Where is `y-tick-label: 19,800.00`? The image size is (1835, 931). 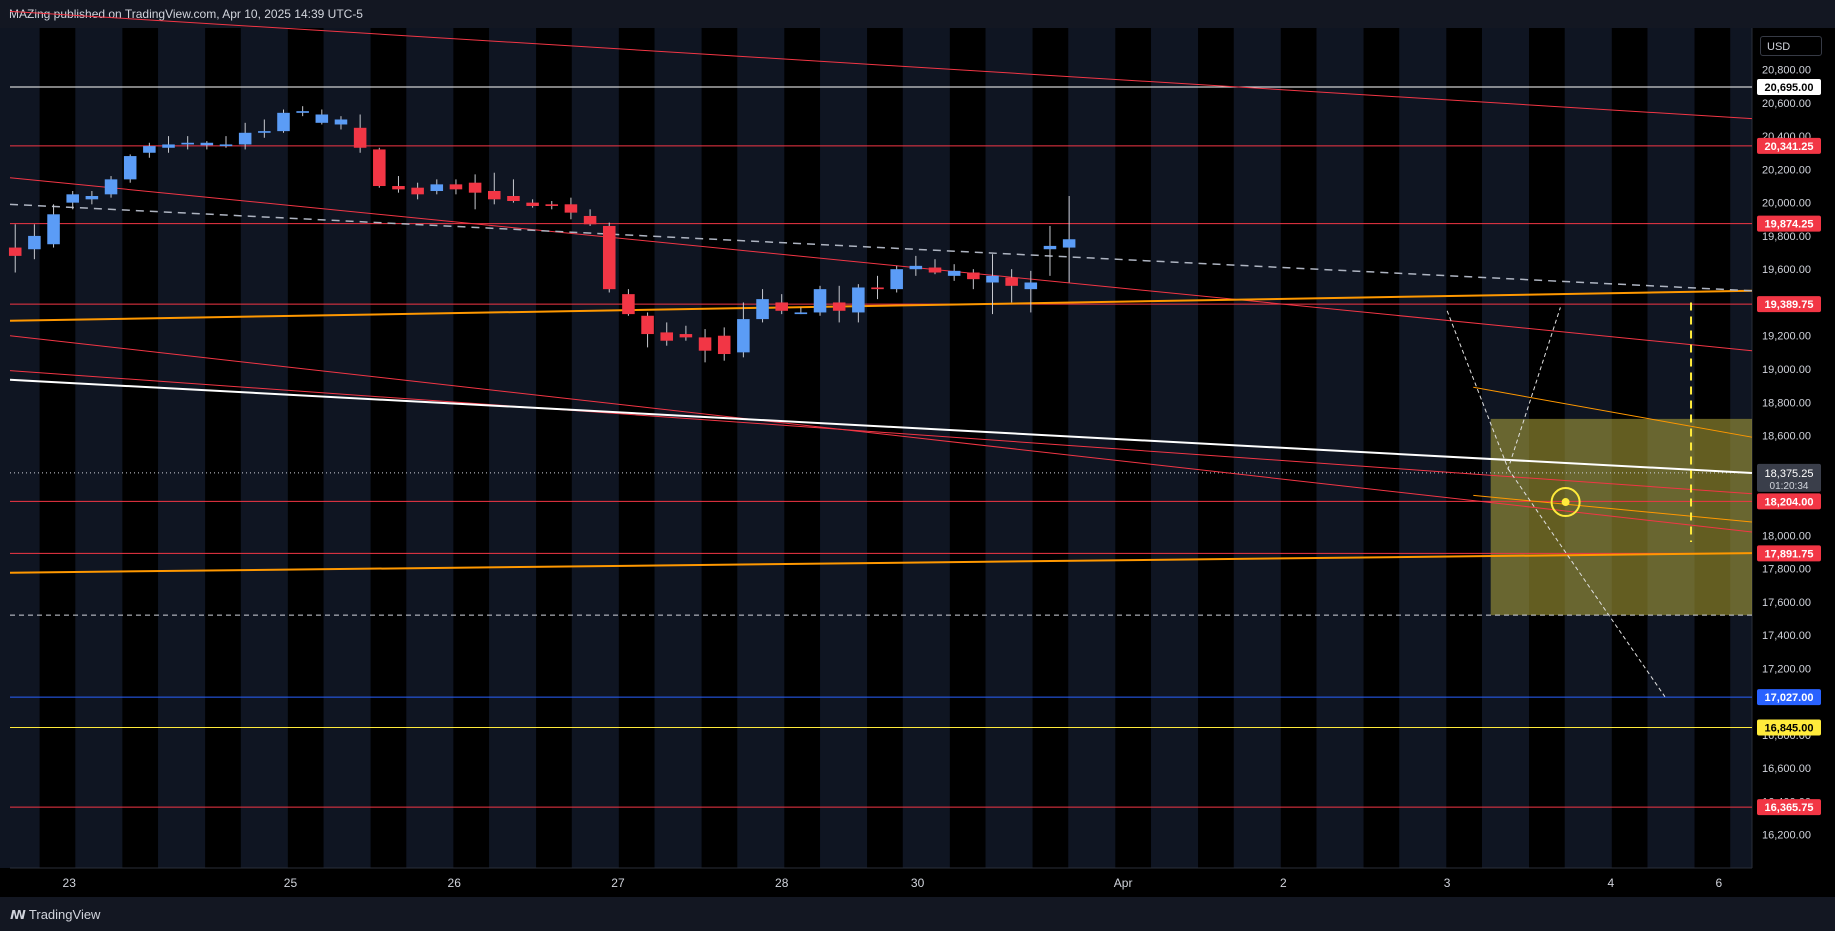
y-tick-label: 19,800.00 is located at coordinates (1786, 237).